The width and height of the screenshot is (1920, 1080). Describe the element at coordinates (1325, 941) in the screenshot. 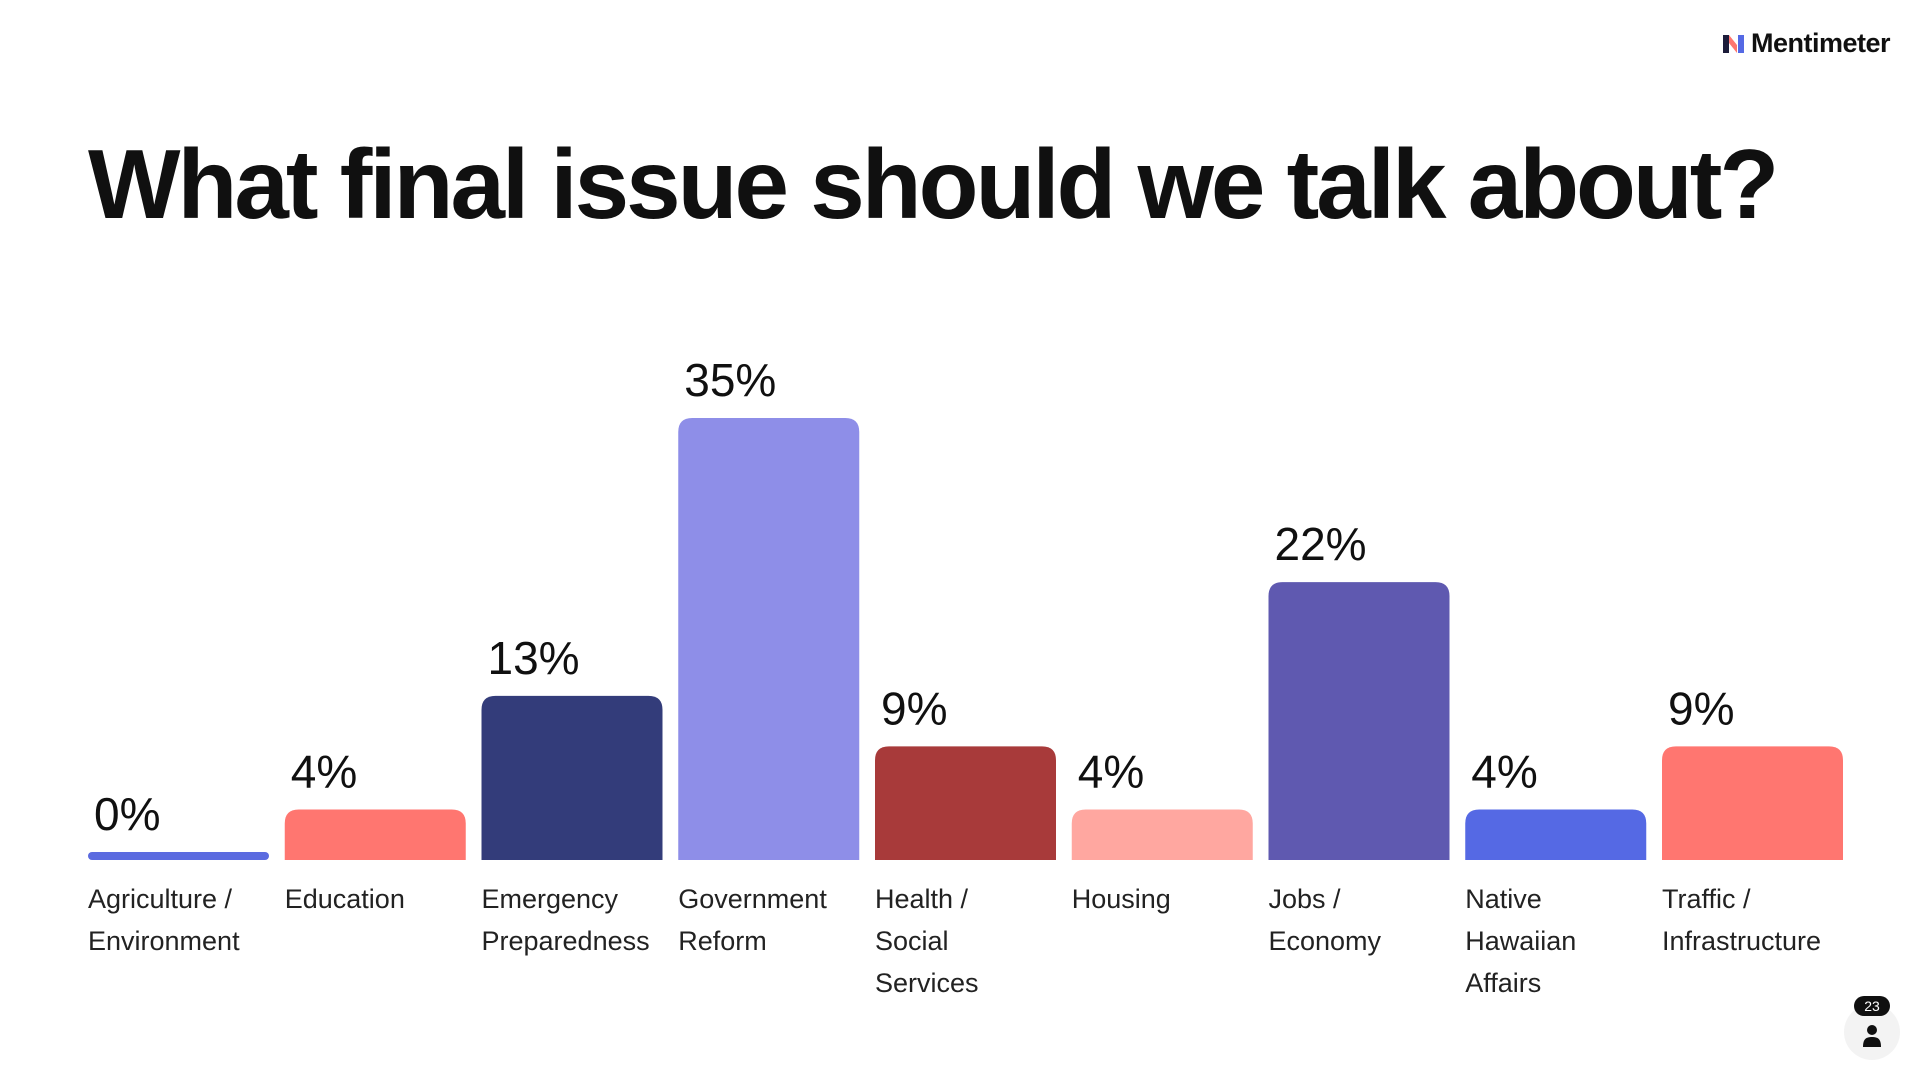

I see `category-label: Economy` at that location.